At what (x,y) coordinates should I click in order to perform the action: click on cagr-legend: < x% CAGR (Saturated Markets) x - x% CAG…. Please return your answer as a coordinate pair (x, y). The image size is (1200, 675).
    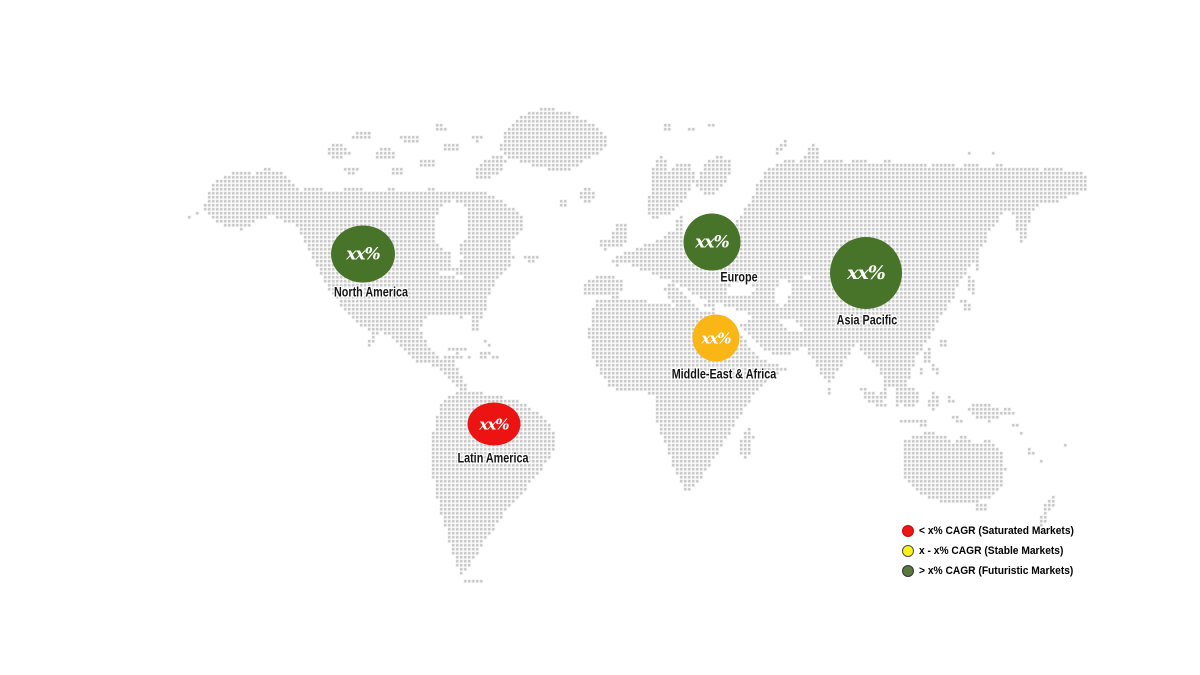
    Looking at the image, I should click on (994, 551).